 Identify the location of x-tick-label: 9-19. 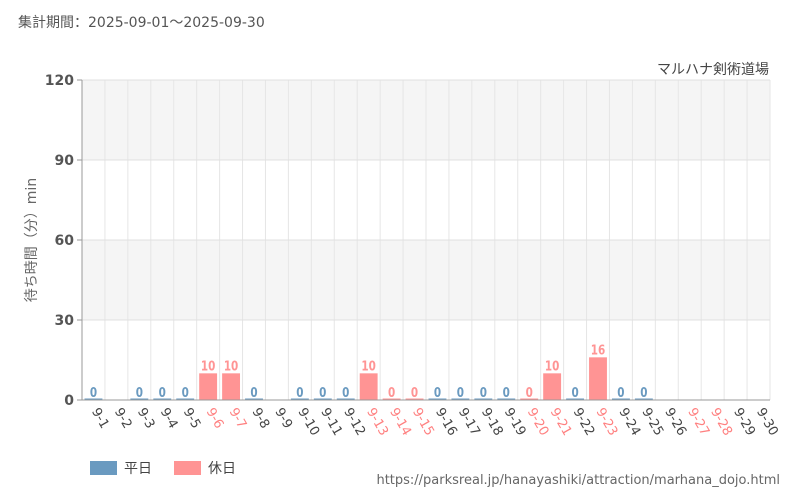
(515, 422).